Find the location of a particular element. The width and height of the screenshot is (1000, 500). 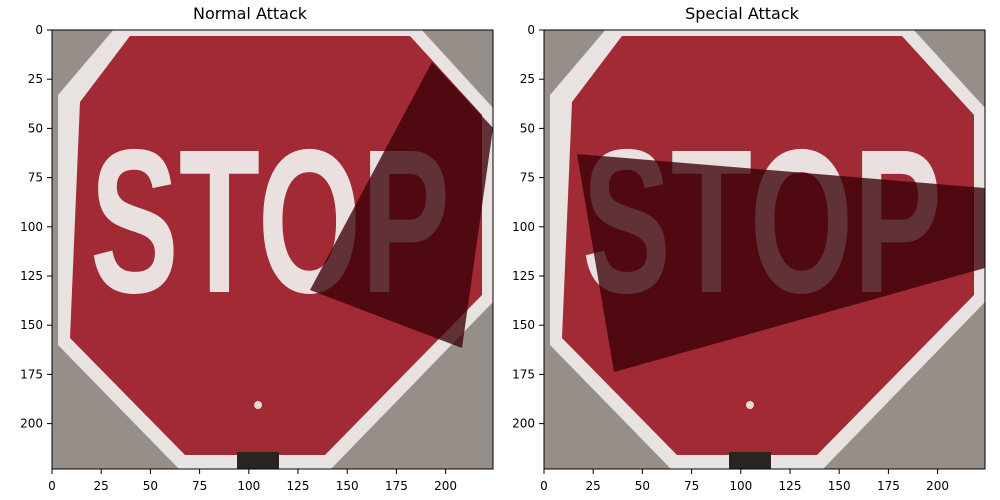

attack-overlay is located at coordinates (401, 205).